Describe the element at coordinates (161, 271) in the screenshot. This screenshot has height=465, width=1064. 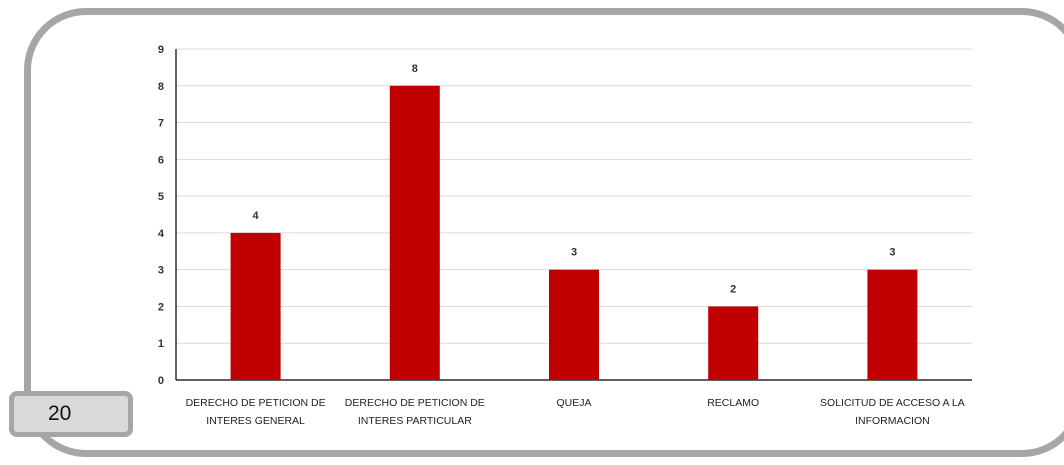
I see `y-tick-label: 3` at that location.